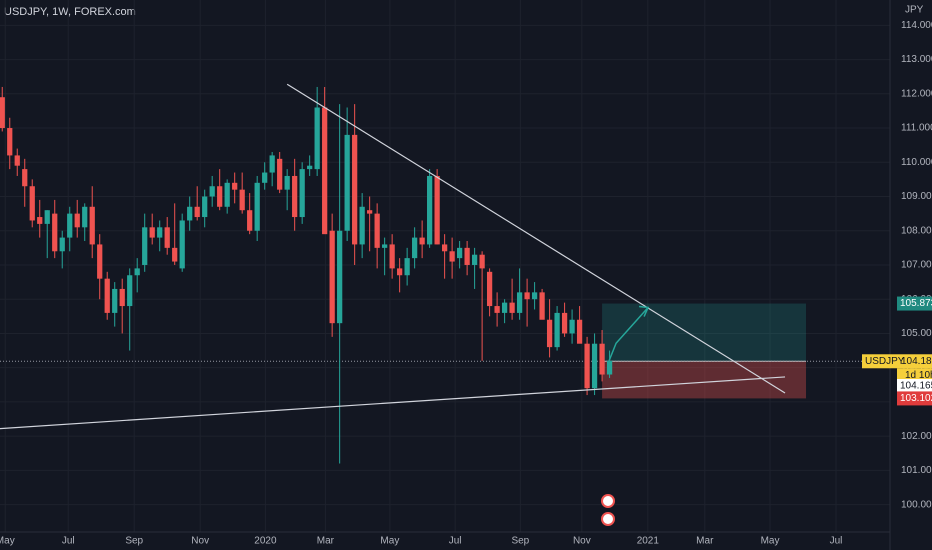  Describe the element at coordinates (918, 375) in the screenshot. I see `countdown-label: 1d 10h` at that location.